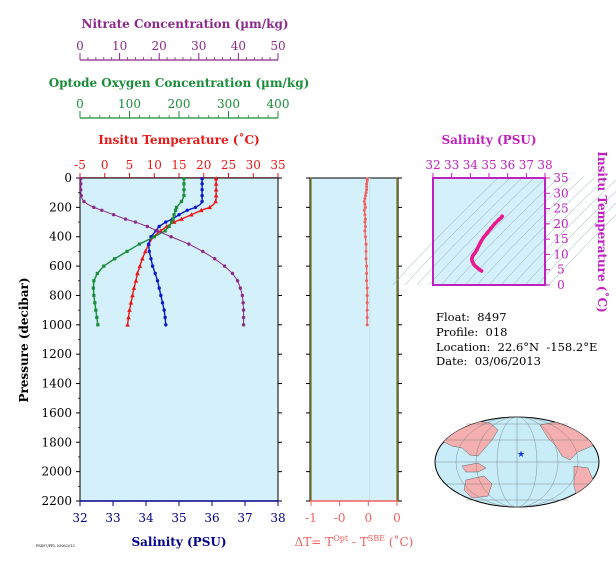 The width and height of the screenshot is (616, 564). I want to click on nitrate-axis-label: Nitrate Concentration (µm/kg), so click(184, 24).